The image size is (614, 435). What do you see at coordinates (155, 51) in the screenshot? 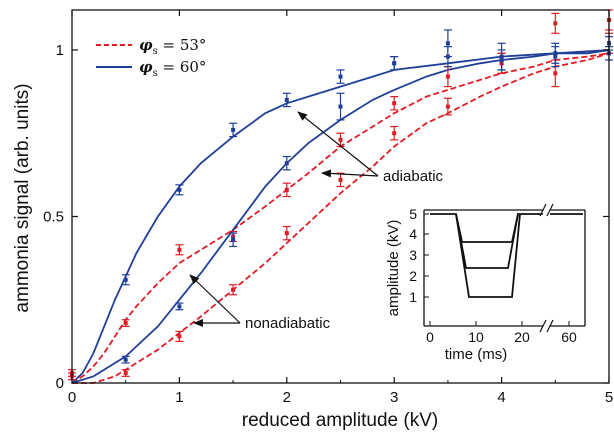
I see `legend-sub-53: s` at bounding box center [155, 51].